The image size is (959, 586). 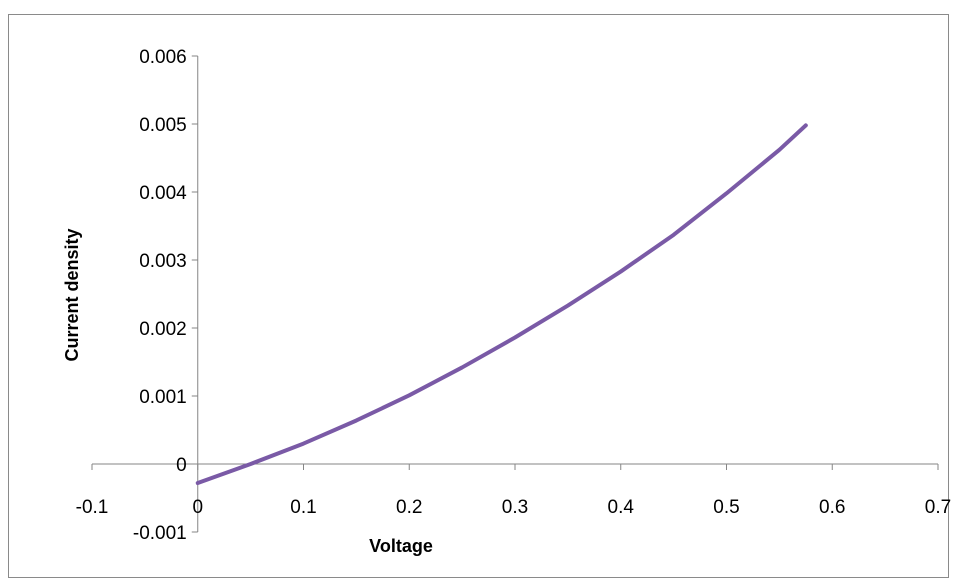 I want to click on x-tick-label: 0.1, so click(x=303, y=507).